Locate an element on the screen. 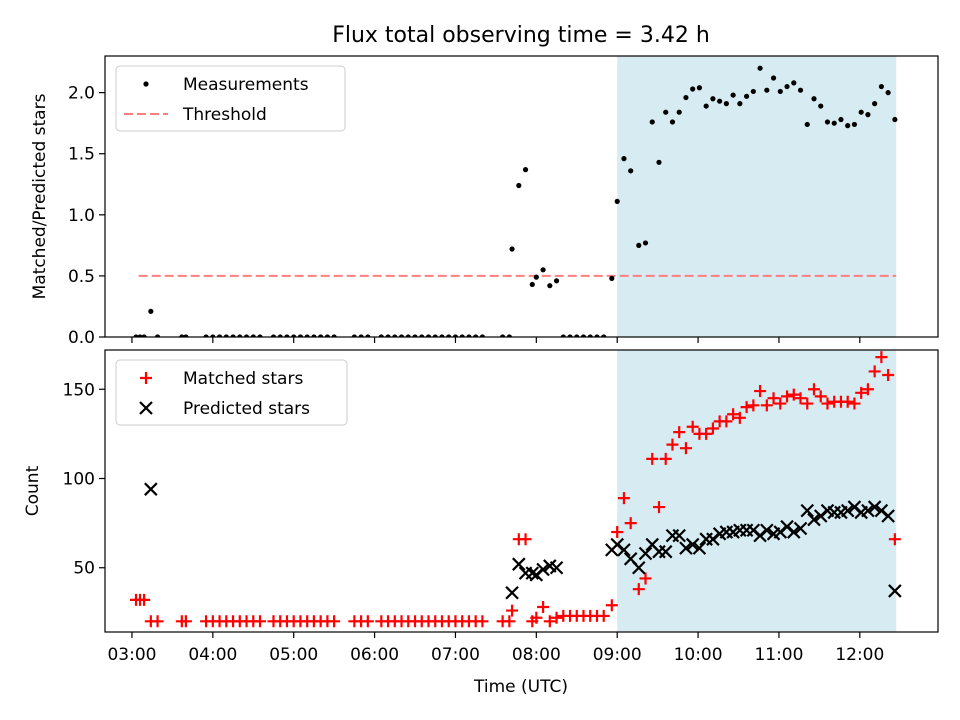 The image size is (960, 720). legend-label: Threshold is located at coordinates (224, 115).